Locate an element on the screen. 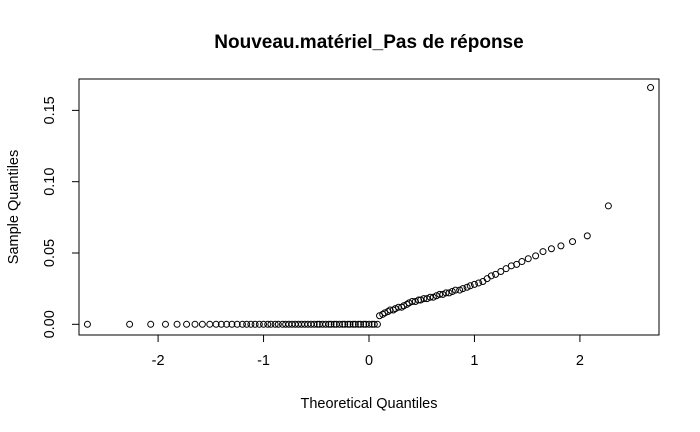 This screenshot has width=700, height=432. x-tick-label: -2 is located at coordinates (158, 361).